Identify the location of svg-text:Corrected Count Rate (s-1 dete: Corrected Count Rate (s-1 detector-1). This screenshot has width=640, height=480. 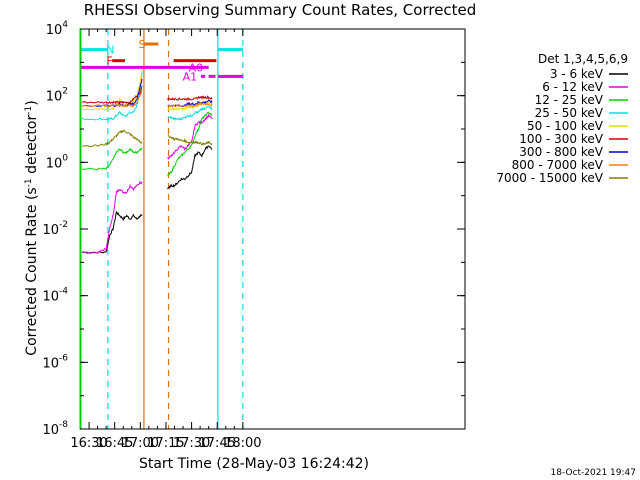
(32, 227).